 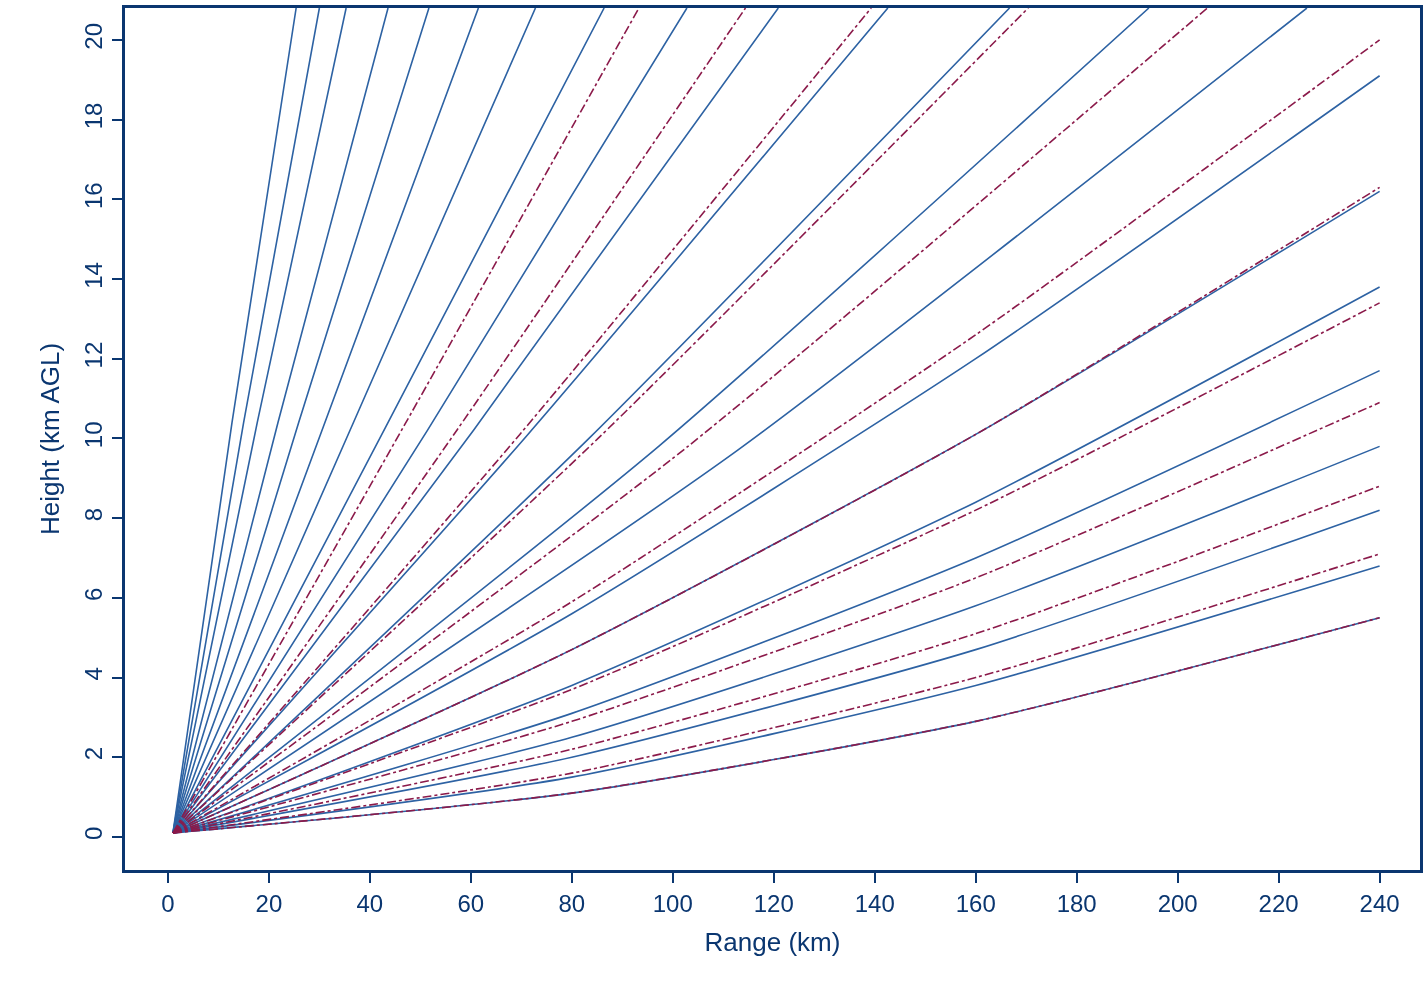 I want to click on y-tick-label: 2, so click(x=94, y=753).